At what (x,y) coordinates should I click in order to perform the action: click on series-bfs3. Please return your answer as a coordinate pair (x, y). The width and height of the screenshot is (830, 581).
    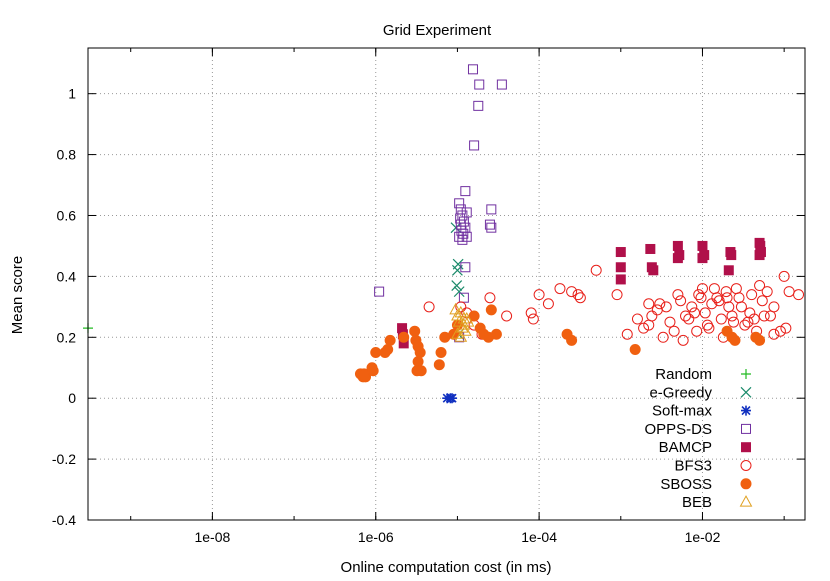
    Looking at the image, I should click on (614, 305).